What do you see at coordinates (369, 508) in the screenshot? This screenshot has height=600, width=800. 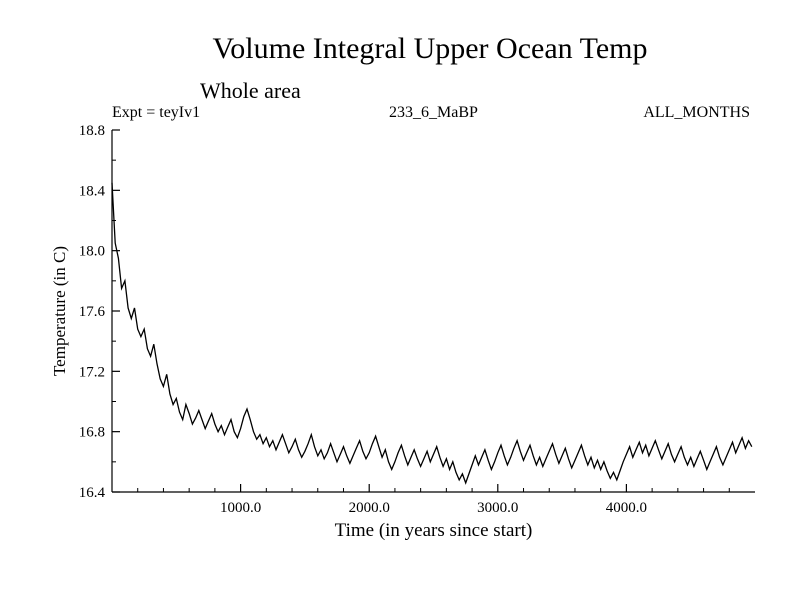 I see `x-tick-label: 2000.0` at bounding box center [369, 508].